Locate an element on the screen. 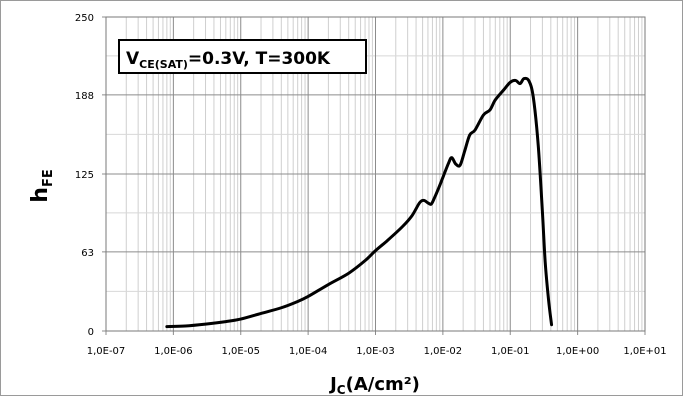 The width and height of the screenshot is (685, 398). x-tick-label: 1,0E-05 is located at coordinates (240, 351).